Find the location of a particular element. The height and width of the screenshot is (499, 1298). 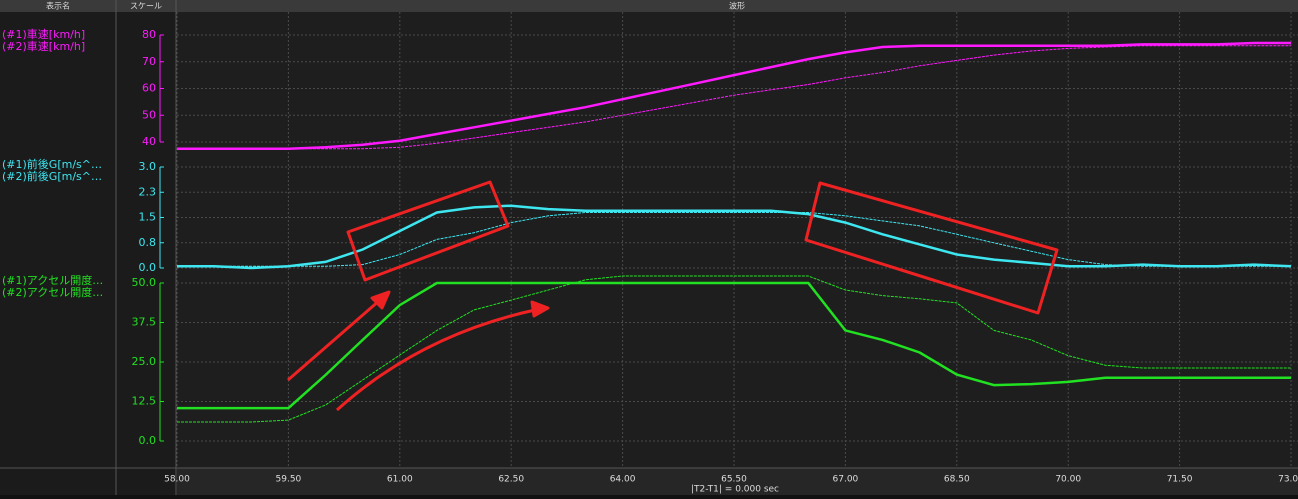

x-tick-label: 61.00 is located at coordinates (400, 480).